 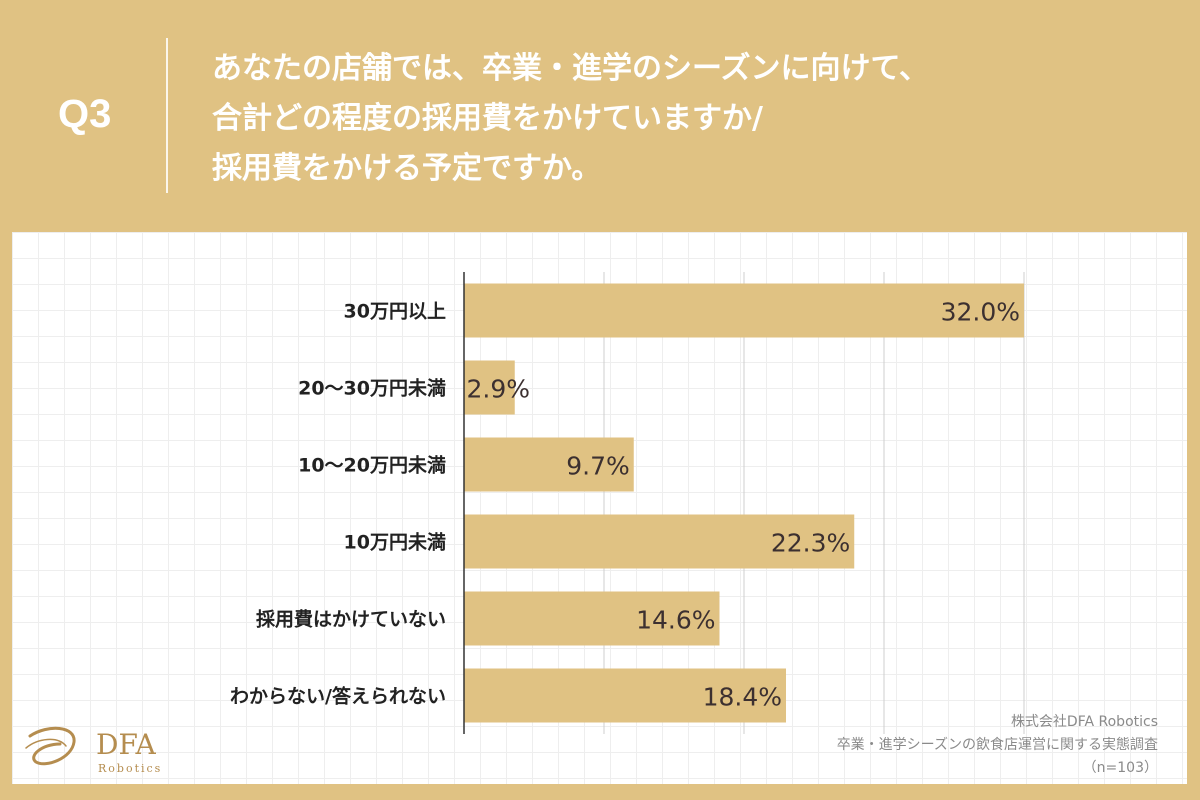 What do you see at coordinates (498, 389) in the screenshot?
I see `value-label: 2.9%` at bounding box center [498, 389].